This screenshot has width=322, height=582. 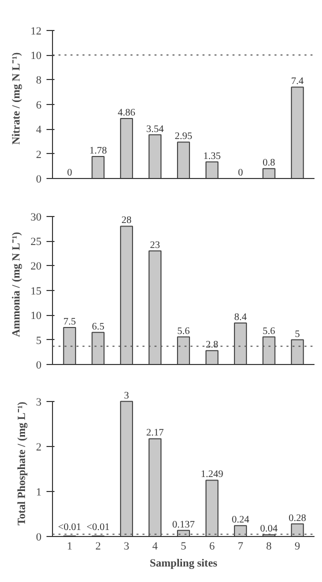 What do you see at coordinates (212, 474) in the screenshot?
I see `data-label: 1.249` at bounding box center [212, 474].